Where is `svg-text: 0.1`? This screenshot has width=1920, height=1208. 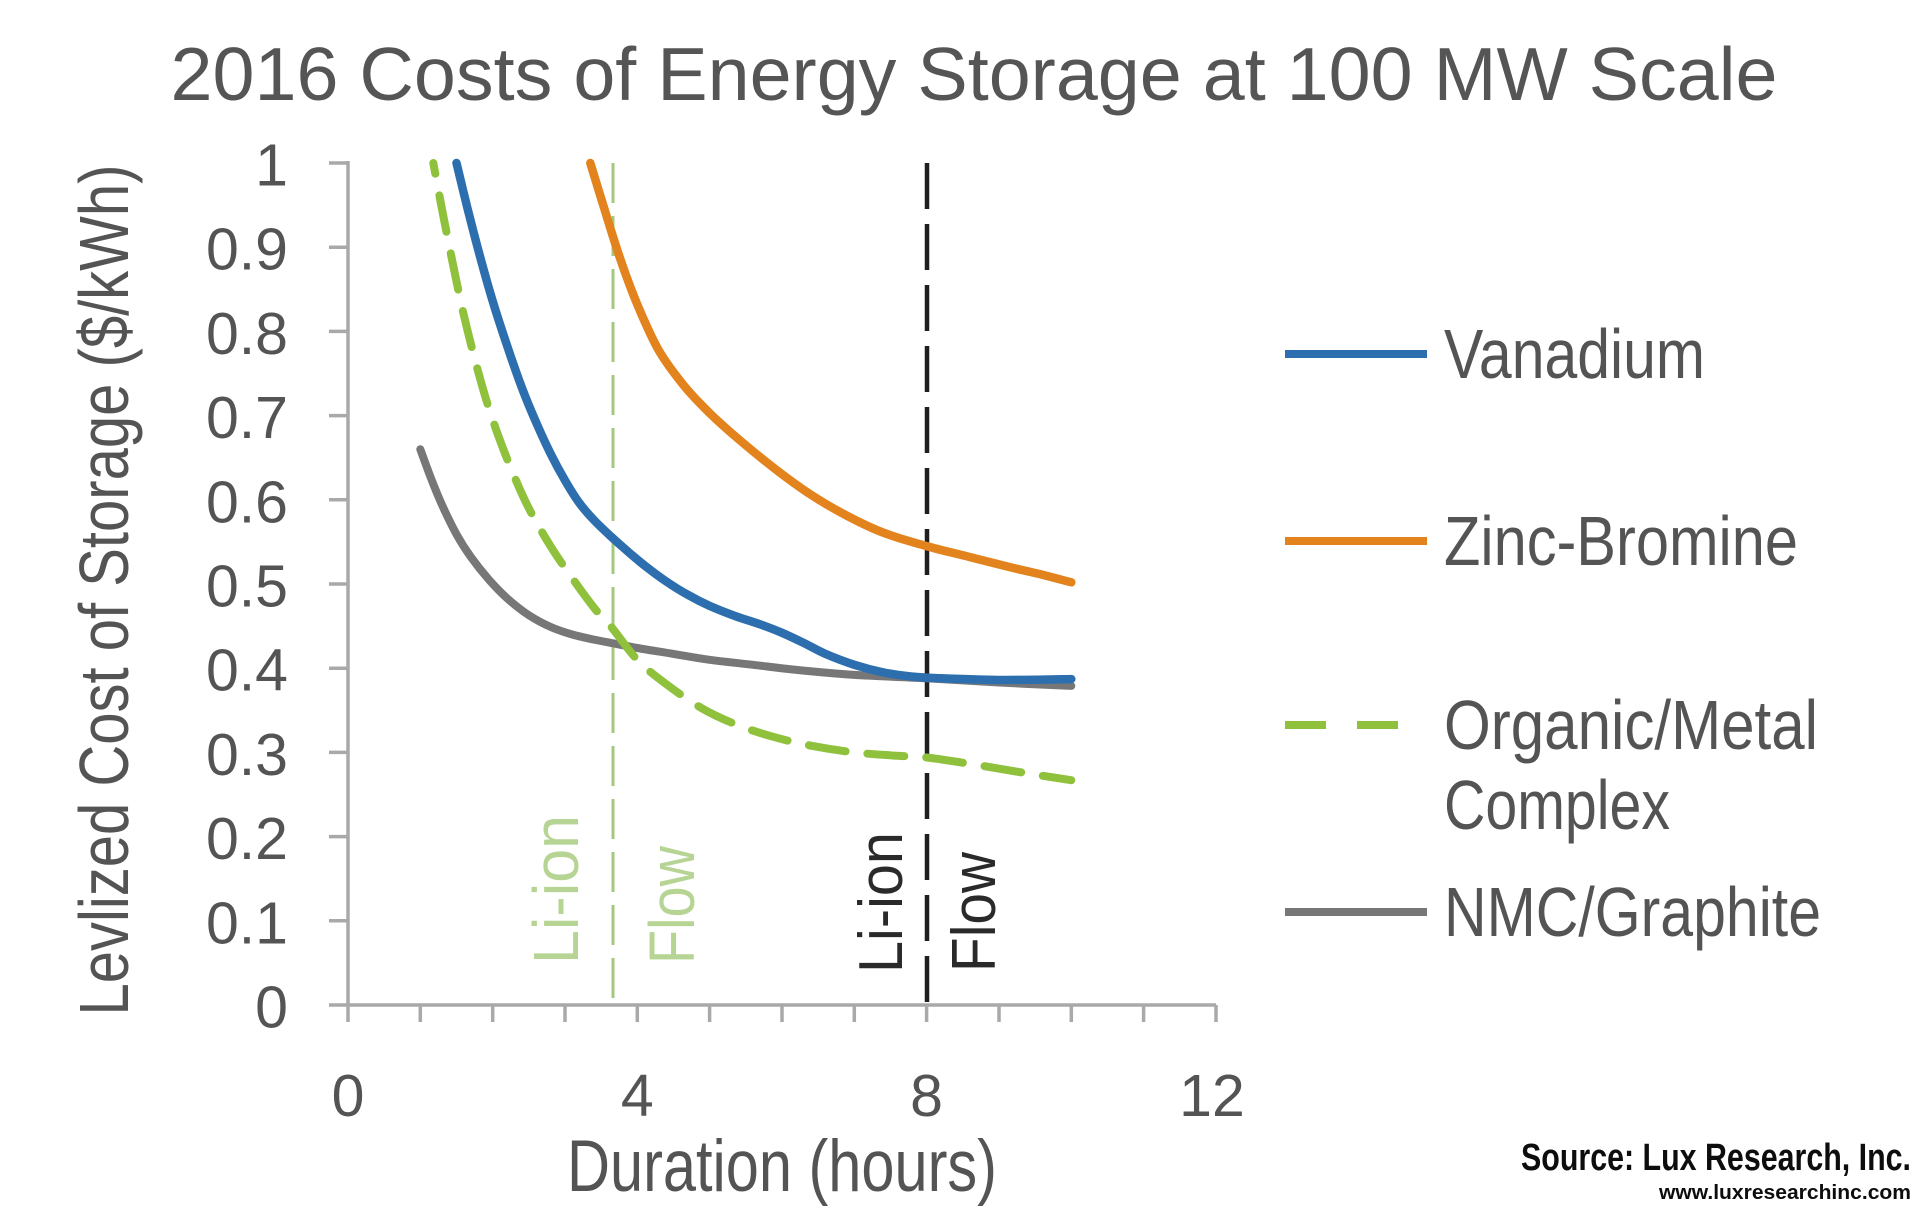 svg-text: 0.1 is located at coordinates (247, 923).